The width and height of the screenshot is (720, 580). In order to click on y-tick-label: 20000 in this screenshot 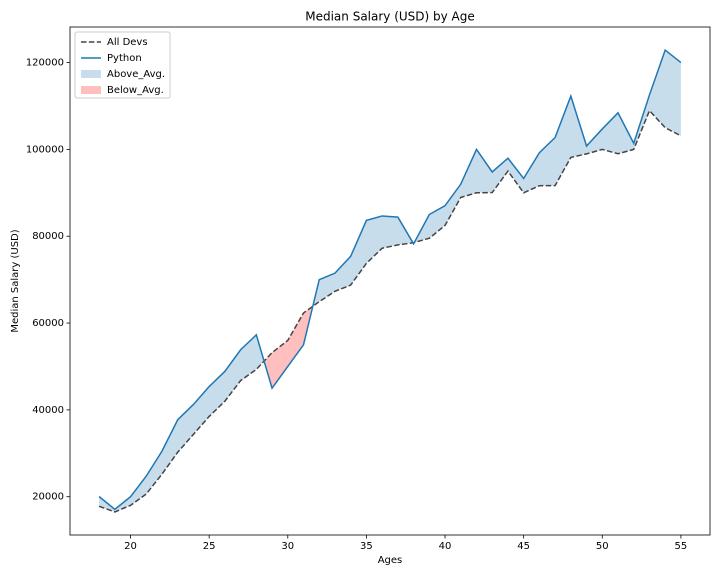, I will do `click(48, 497)`.